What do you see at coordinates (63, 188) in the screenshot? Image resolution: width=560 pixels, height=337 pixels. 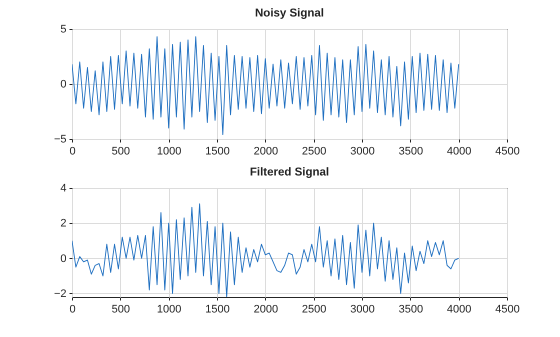 I see `y-tick-label: 4` at bounding box center [63, 188].